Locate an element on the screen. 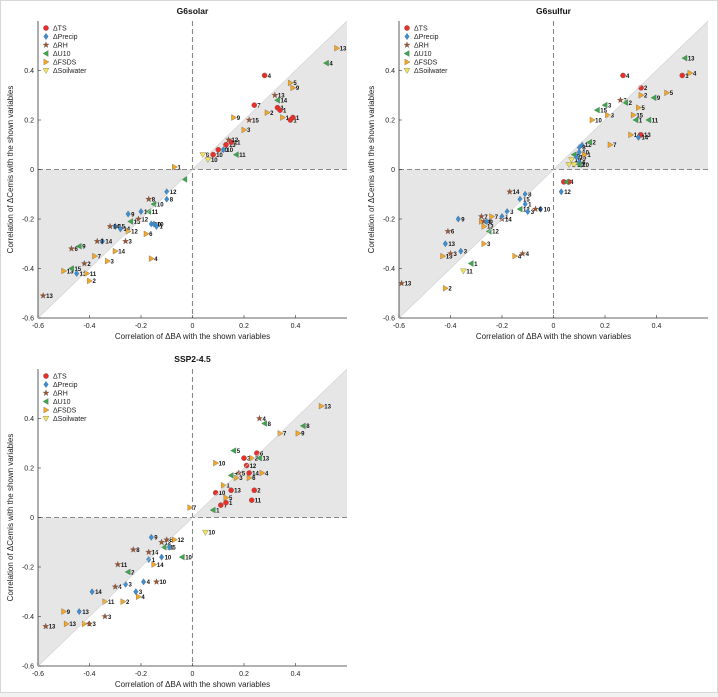  legend-marker-rh is located at coordinates (46, 392).